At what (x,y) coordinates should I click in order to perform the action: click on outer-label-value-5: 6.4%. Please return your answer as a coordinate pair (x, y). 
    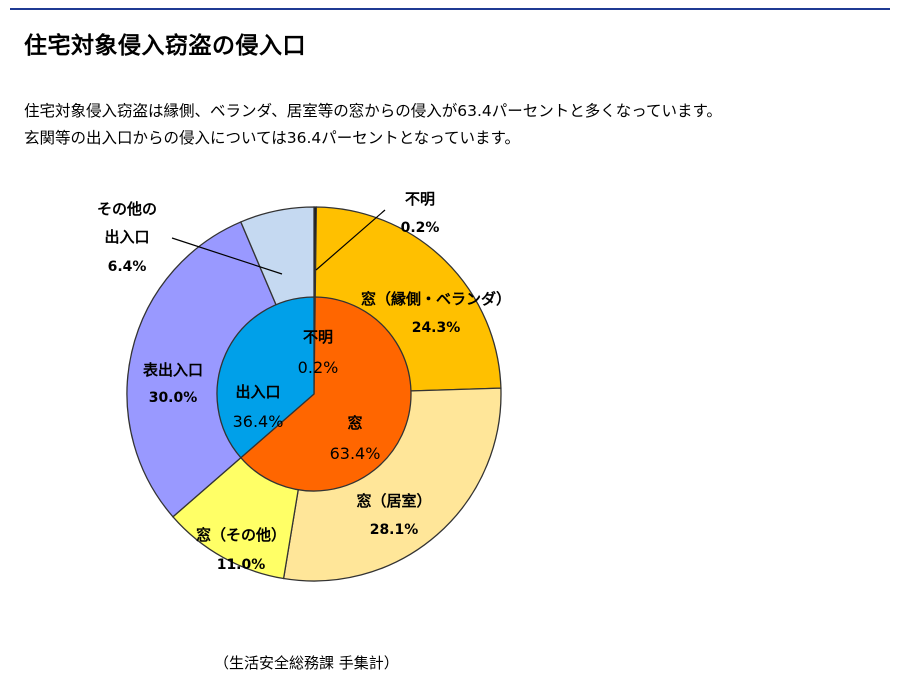
    Looking at the image, I should click on (127, 267).